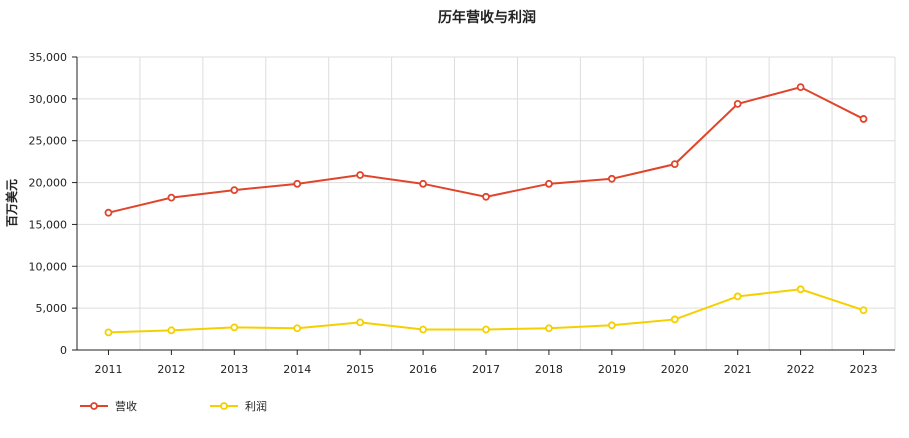  I want to click on x-tick-label: 2012, so click(171, 369).